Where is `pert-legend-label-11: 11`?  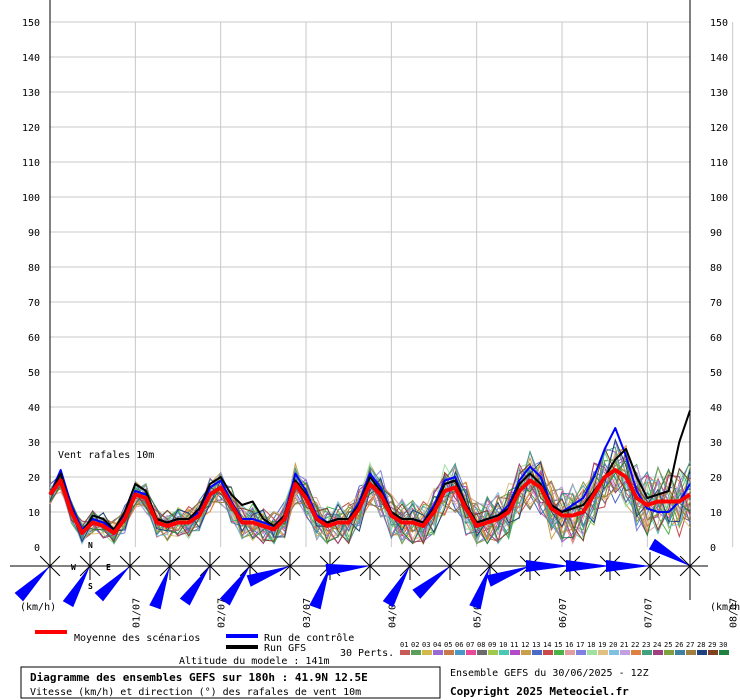 pert-legend-label-11: 11 is located at coordinates (514, 645).